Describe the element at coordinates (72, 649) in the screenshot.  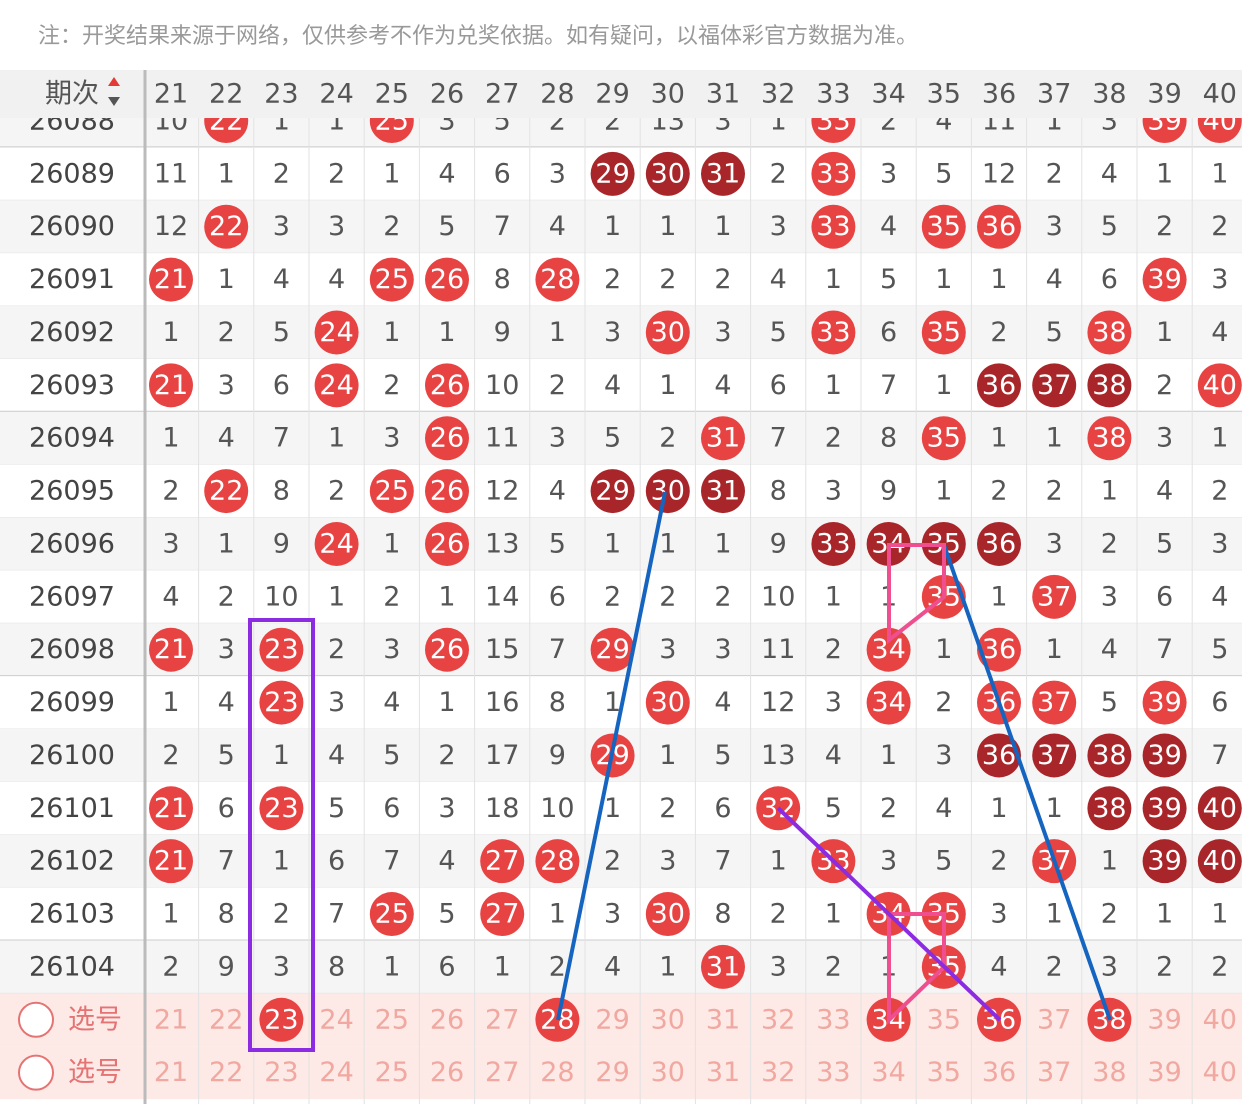
I see `issue: 26098` at that location.